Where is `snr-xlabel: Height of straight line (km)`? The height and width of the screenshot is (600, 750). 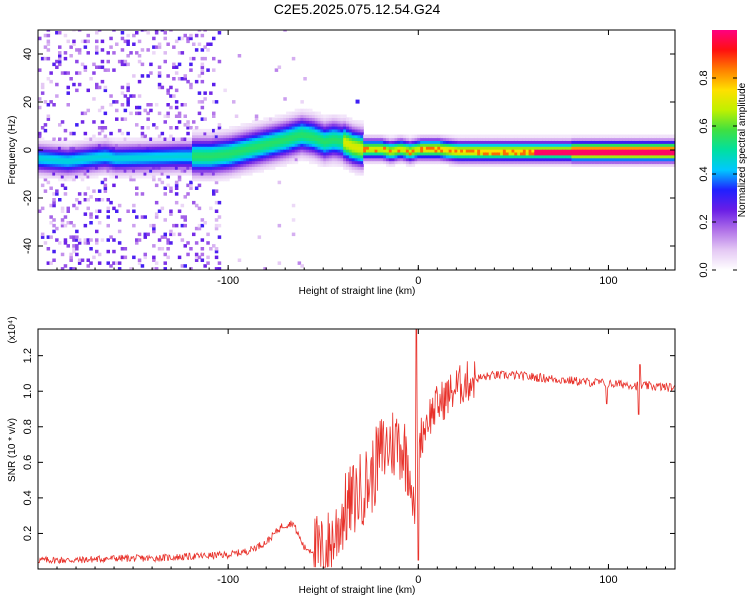
snr-xlabel: Height of straight line (km) is located at coordinates (357, 590).